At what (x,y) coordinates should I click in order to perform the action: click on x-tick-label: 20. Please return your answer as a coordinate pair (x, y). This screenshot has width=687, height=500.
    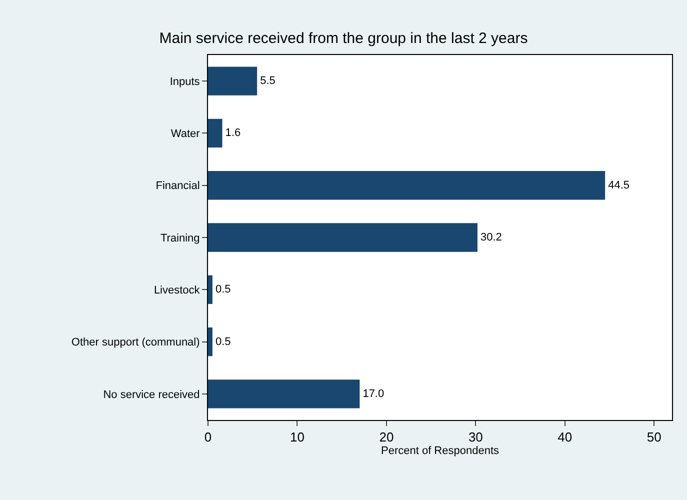
    Looking at the image, I should click on (386, 437).